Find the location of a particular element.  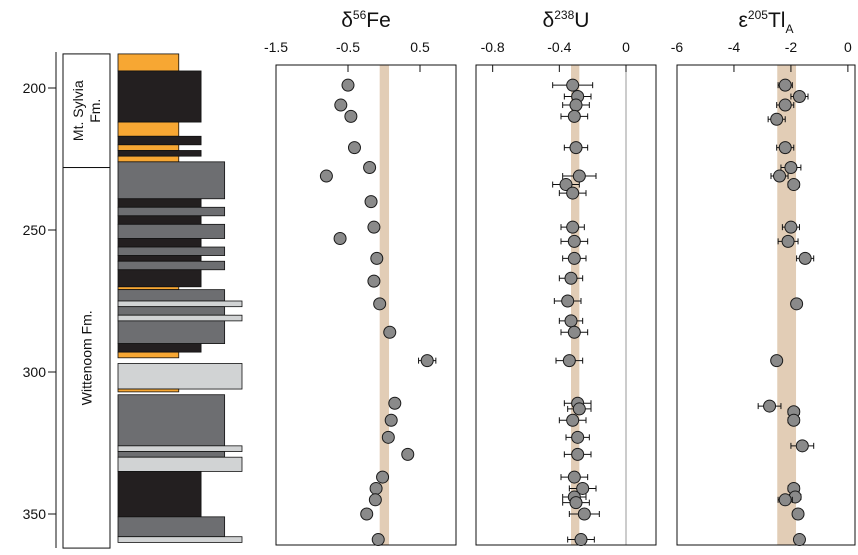

formation-label-line: Wittenoom Fm. is located at coordinates (87, 357).